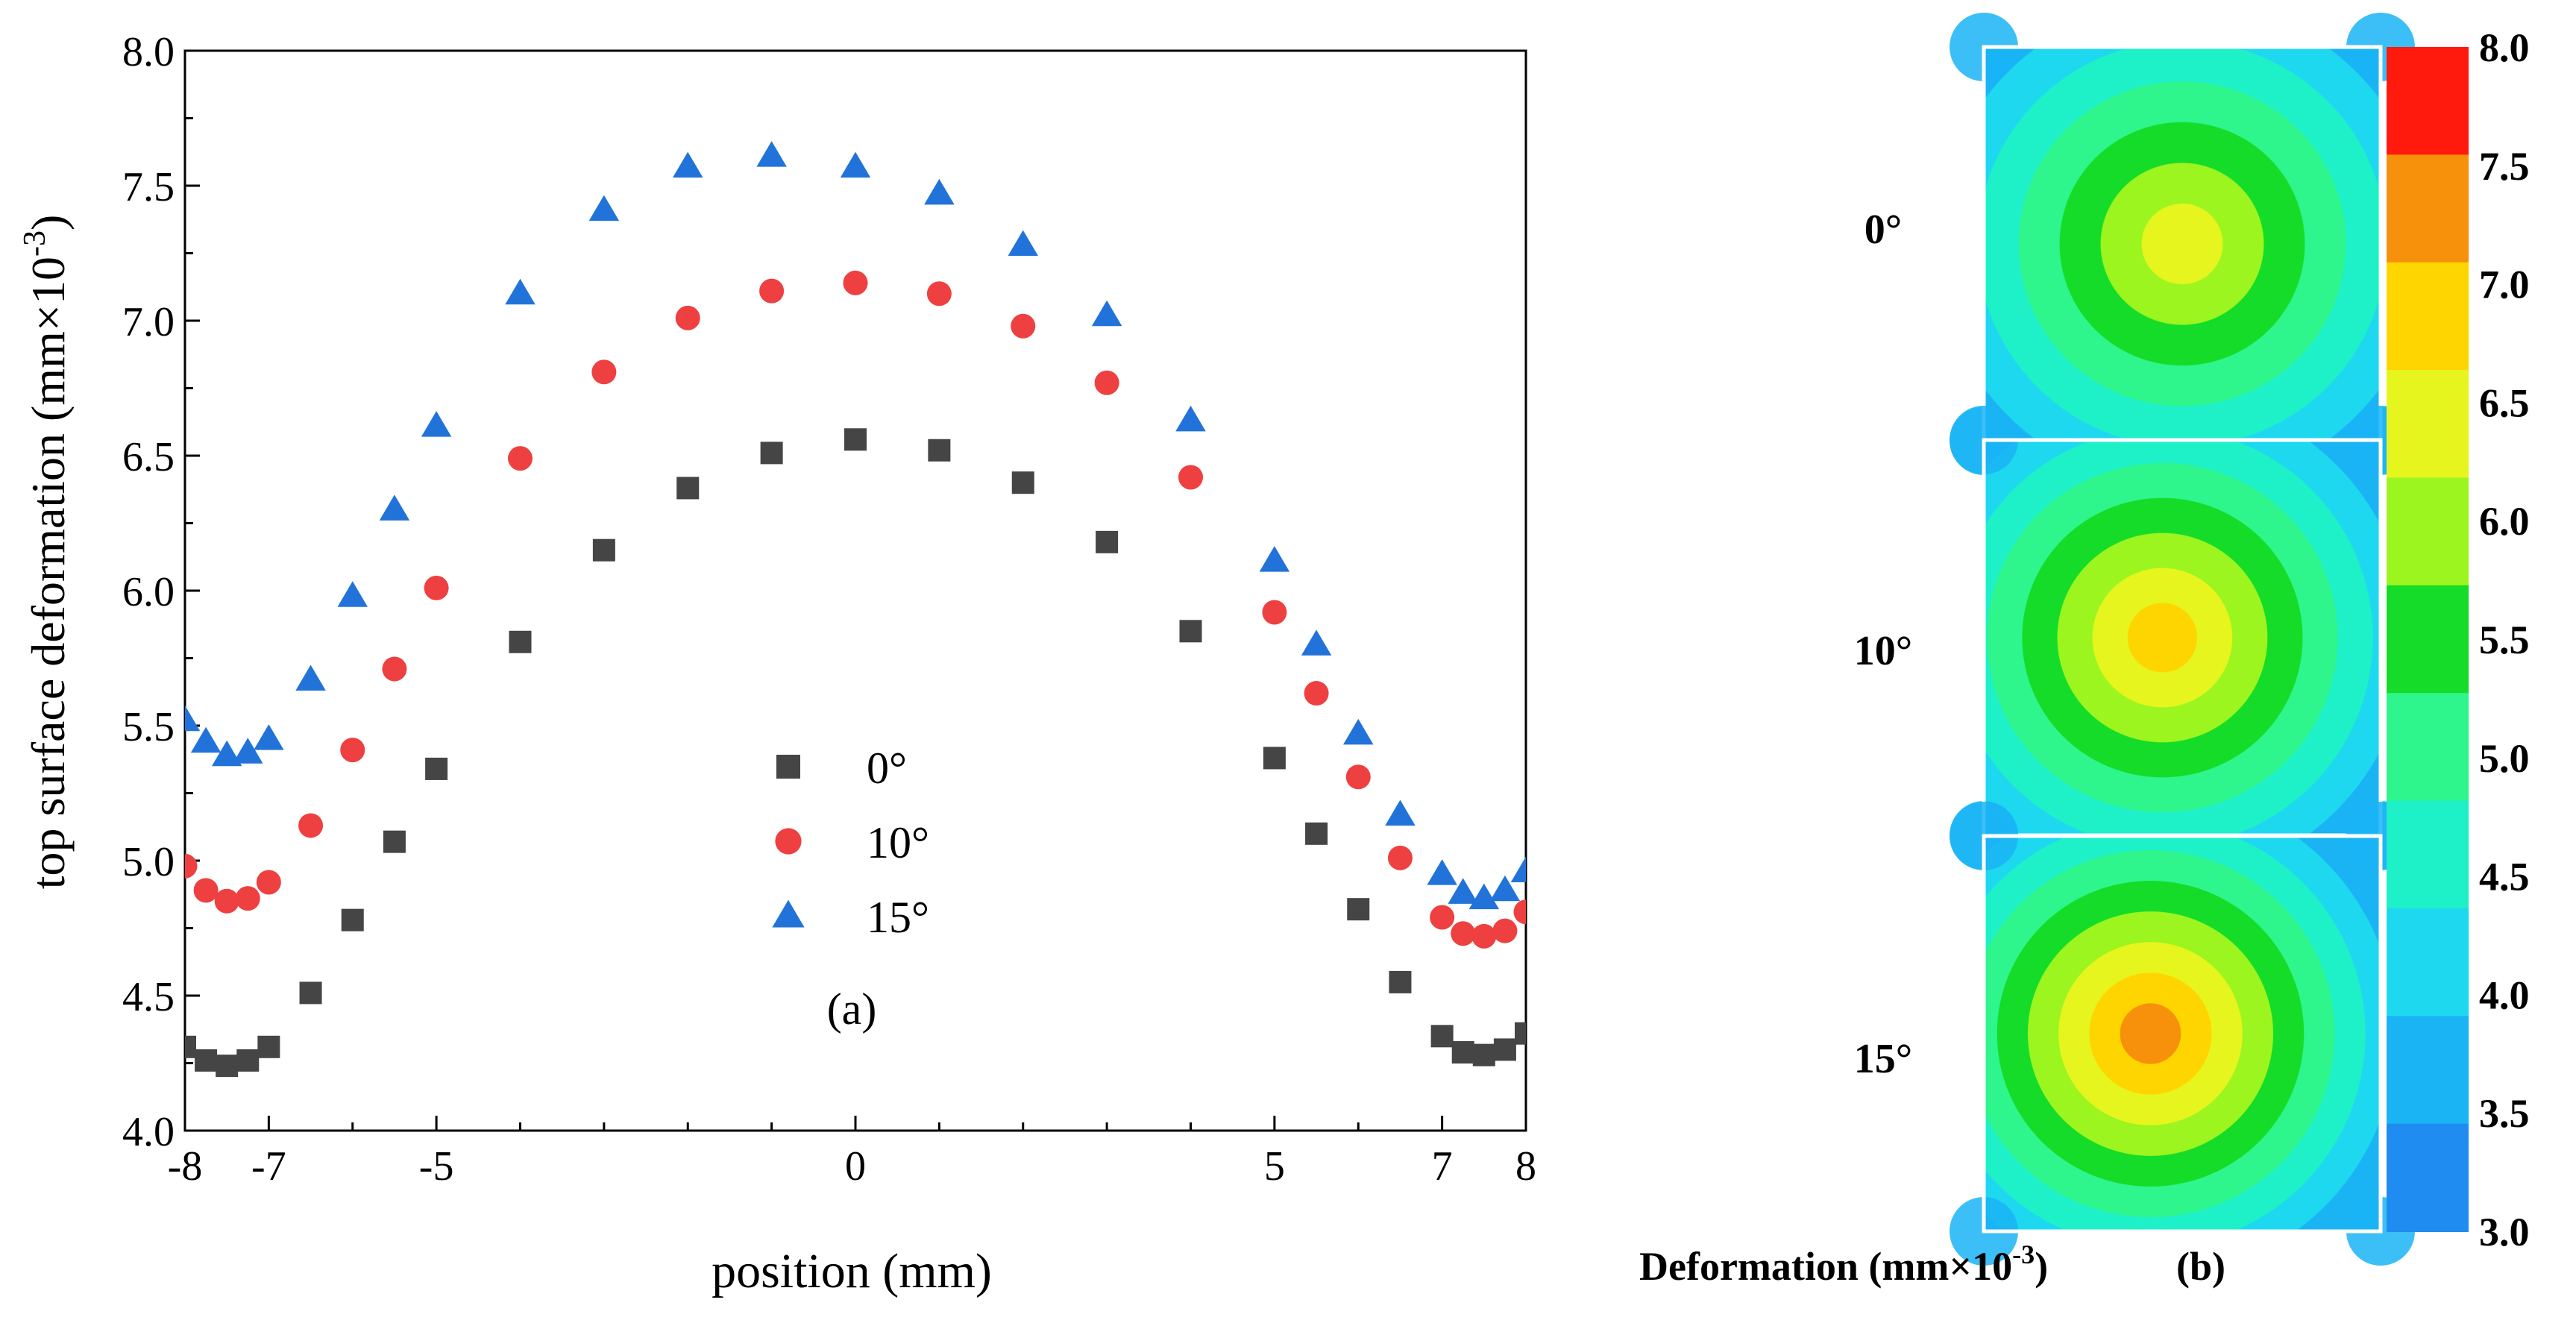 This screenshot has width=2576, height=1329. Describe the element at coordinates (1843, 1264) in the screenshot. I see `colorbar-caption: Deformation (mm×10-3)` at that location.